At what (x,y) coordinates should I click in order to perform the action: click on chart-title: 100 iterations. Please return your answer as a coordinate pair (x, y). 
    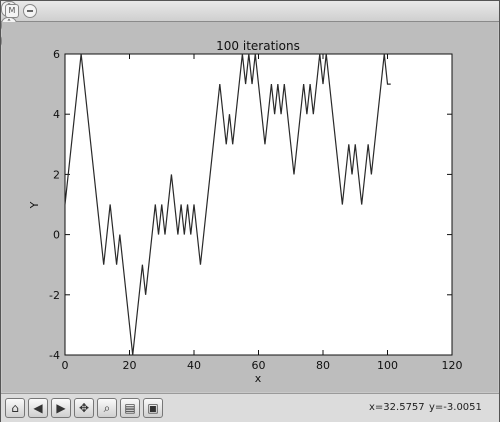
    Looking at the image, I should click on (258, 46).